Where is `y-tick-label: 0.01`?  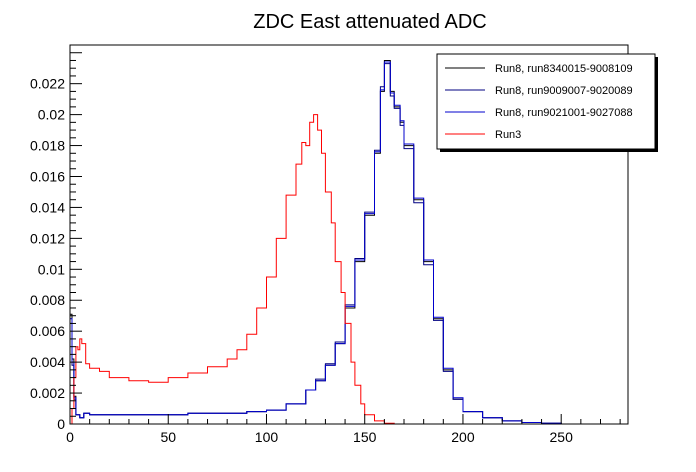
y-tick-label: 0.01 is located at coordinates (51, 269).